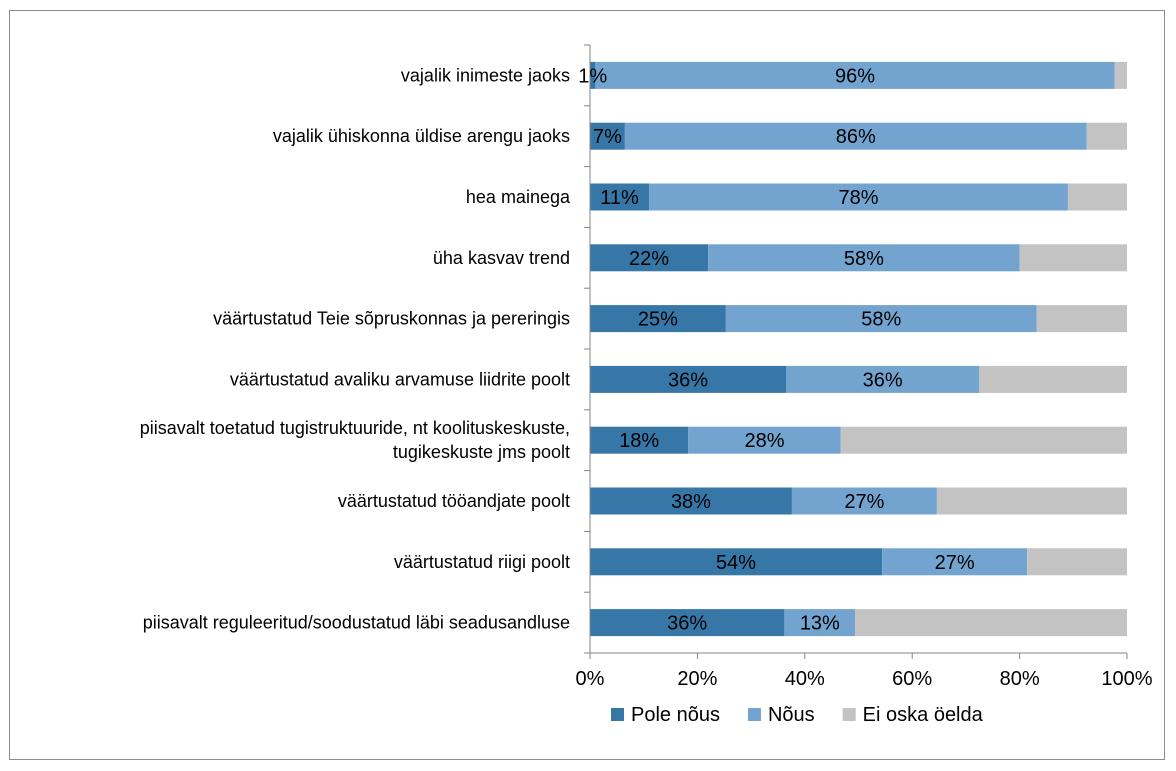 The height and width of the screenshot is (771, 1176). Describe the element at coordinates (1126, 679) in the screenshot. I see `x-tick-label-6: 100%` at that location.